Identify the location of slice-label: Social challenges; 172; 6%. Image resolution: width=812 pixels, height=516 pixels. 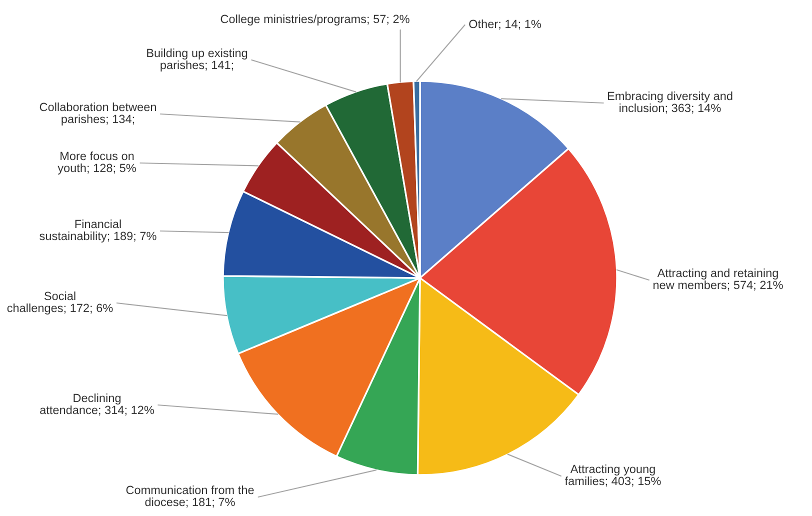
(60, 303).